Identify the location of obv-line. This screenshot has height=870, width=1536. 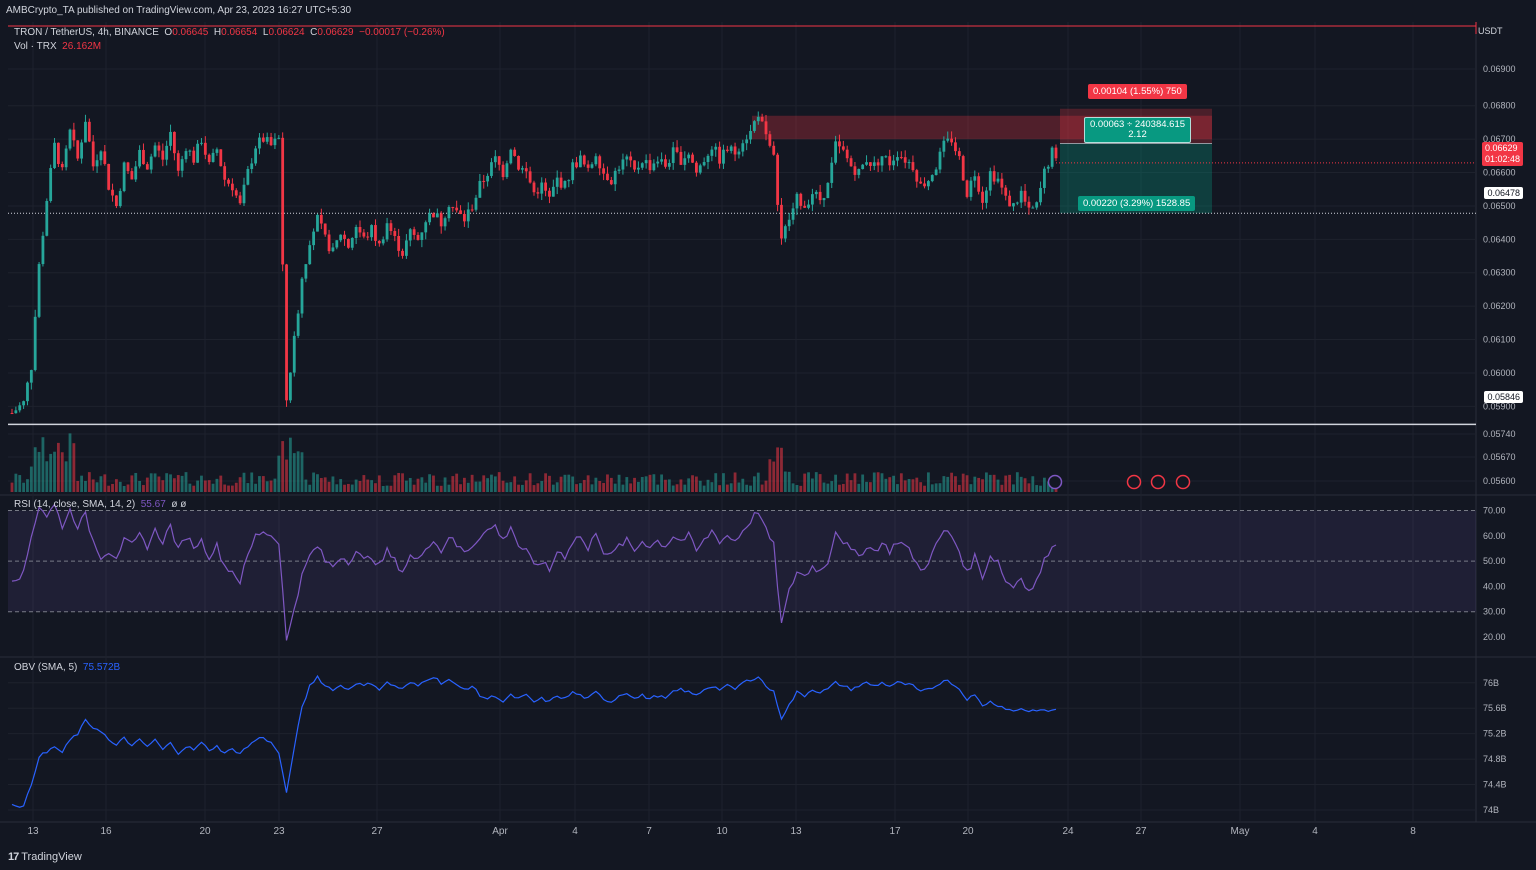
(534, 741).